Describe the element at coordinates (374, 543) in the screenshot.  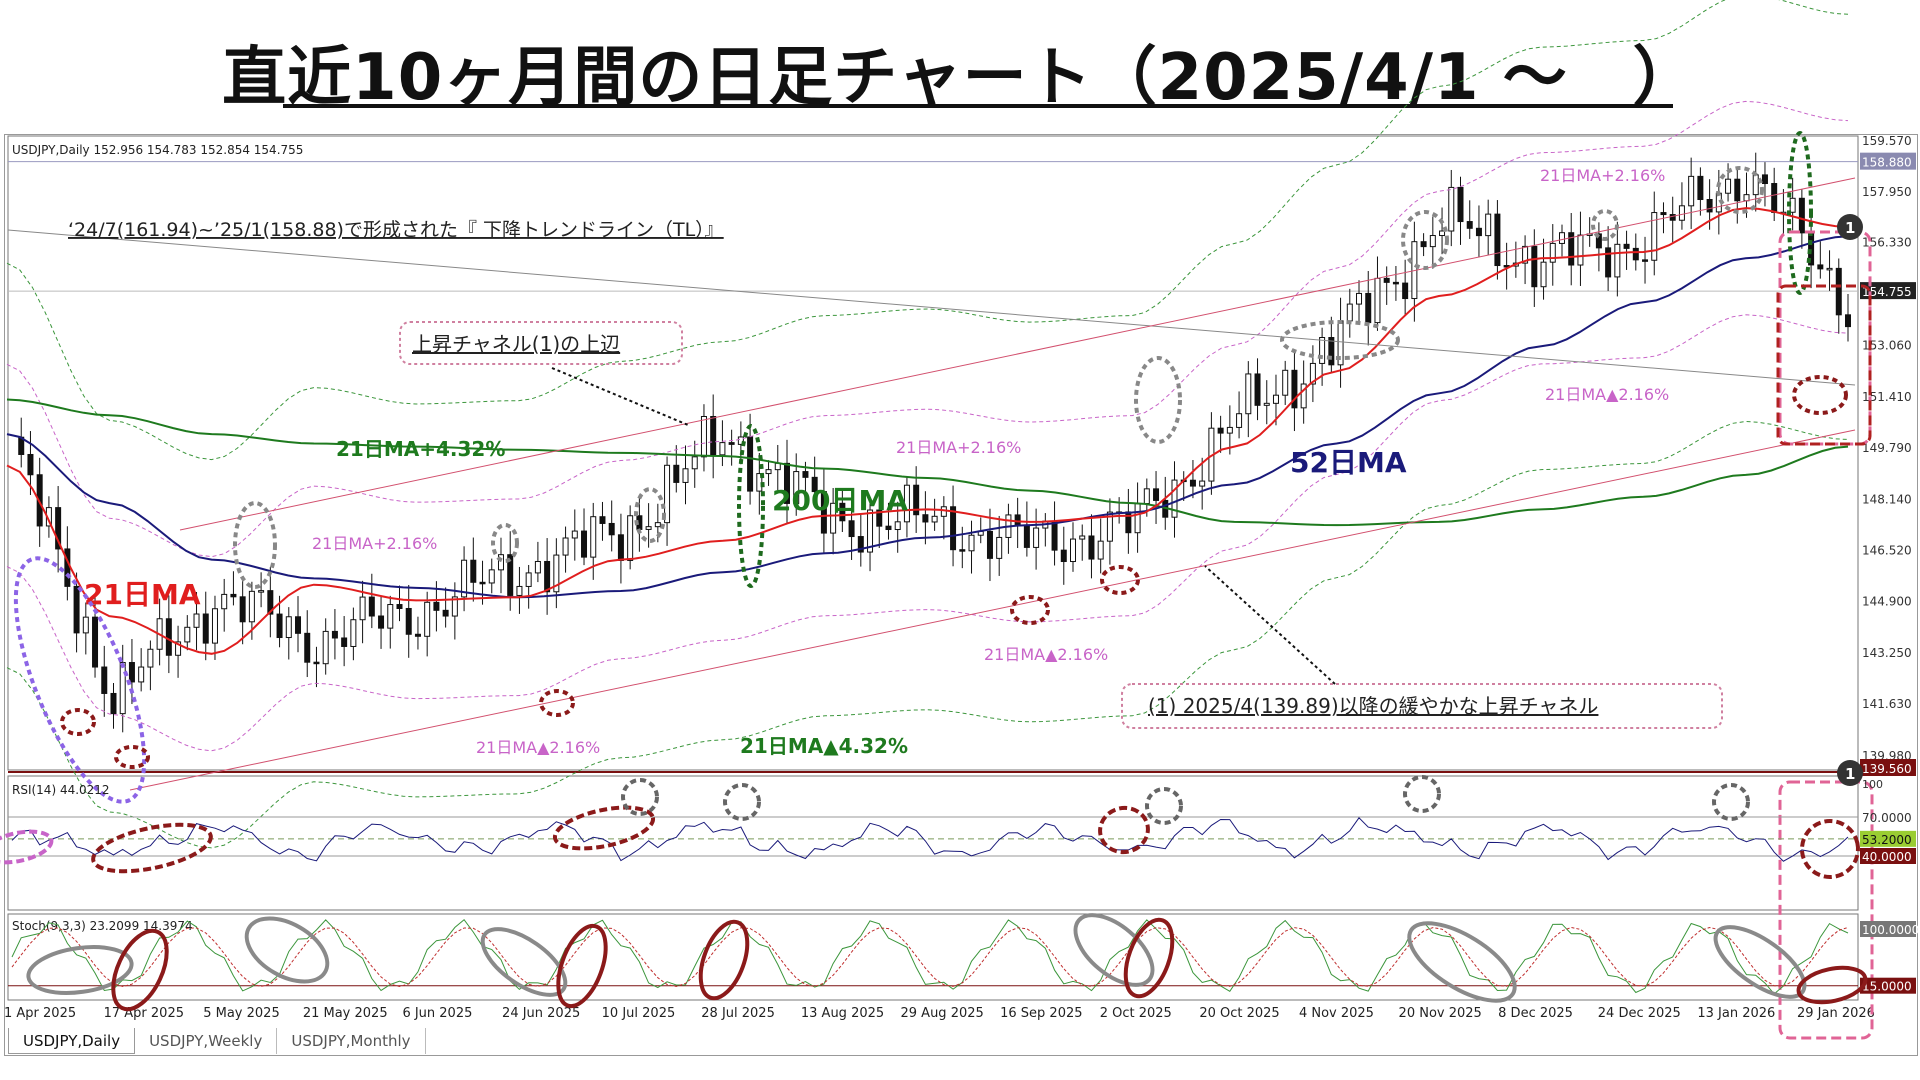
I see `band-plus-216-label: 21日MA+2.16%` at that location.